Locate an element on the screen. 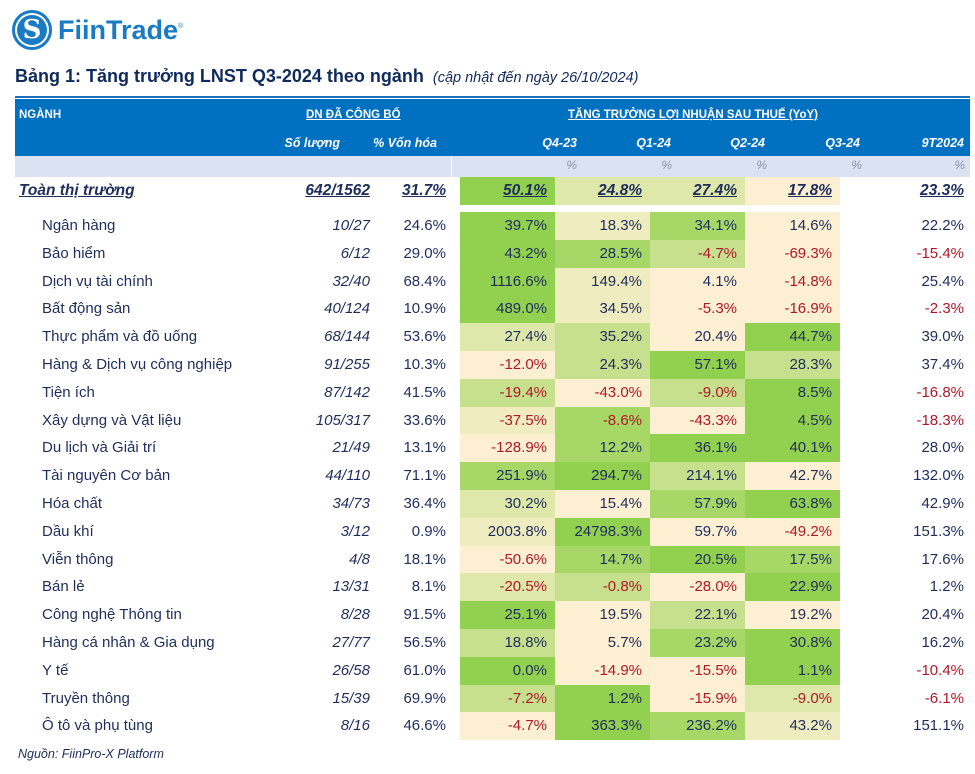 The height and width of the screenshot is (774, 975). growth-cell-q4-23: 50.1% is located at coordinates (507, 191).